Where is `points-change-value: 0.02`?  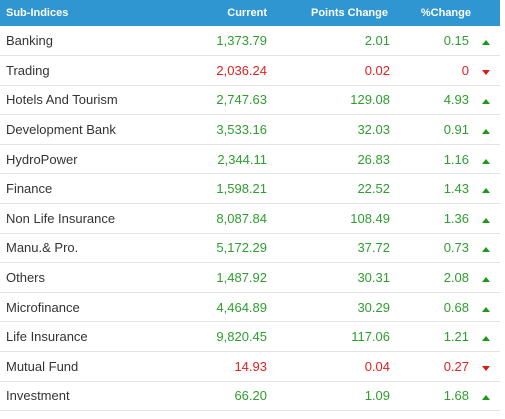 points-change-value: 0.02 is located at coordinates (377, 70).